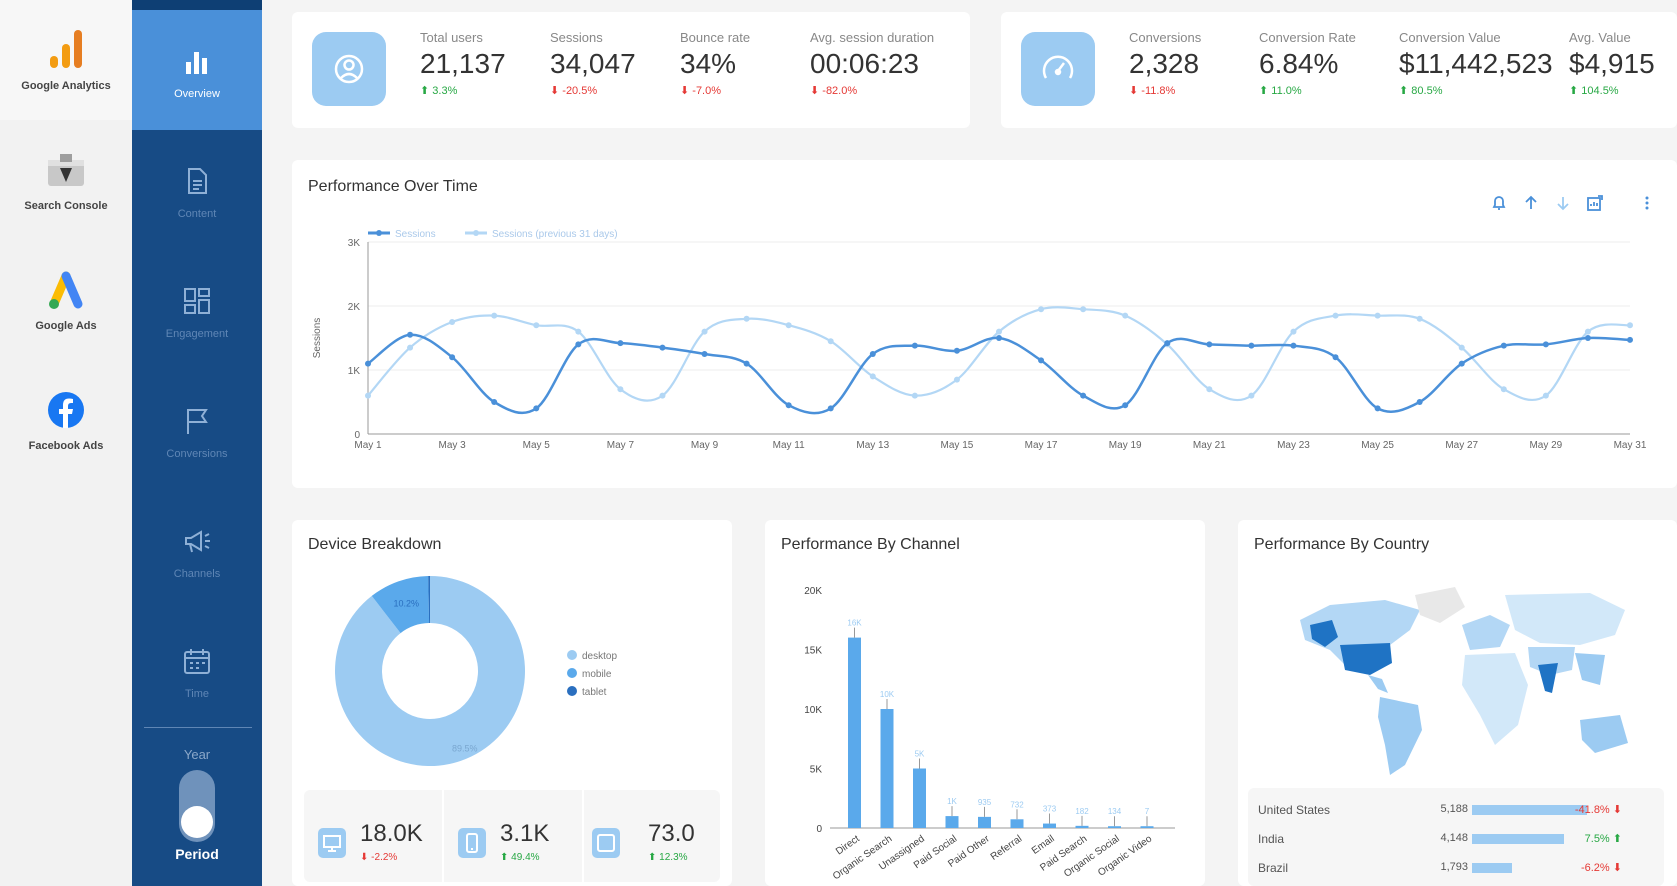 This screenshot has width=1677, height=886. What do you see at coordinates (66, 180) in the screenshot?
I see `source-search-console: Search Console` at bounding box center [66, 180].